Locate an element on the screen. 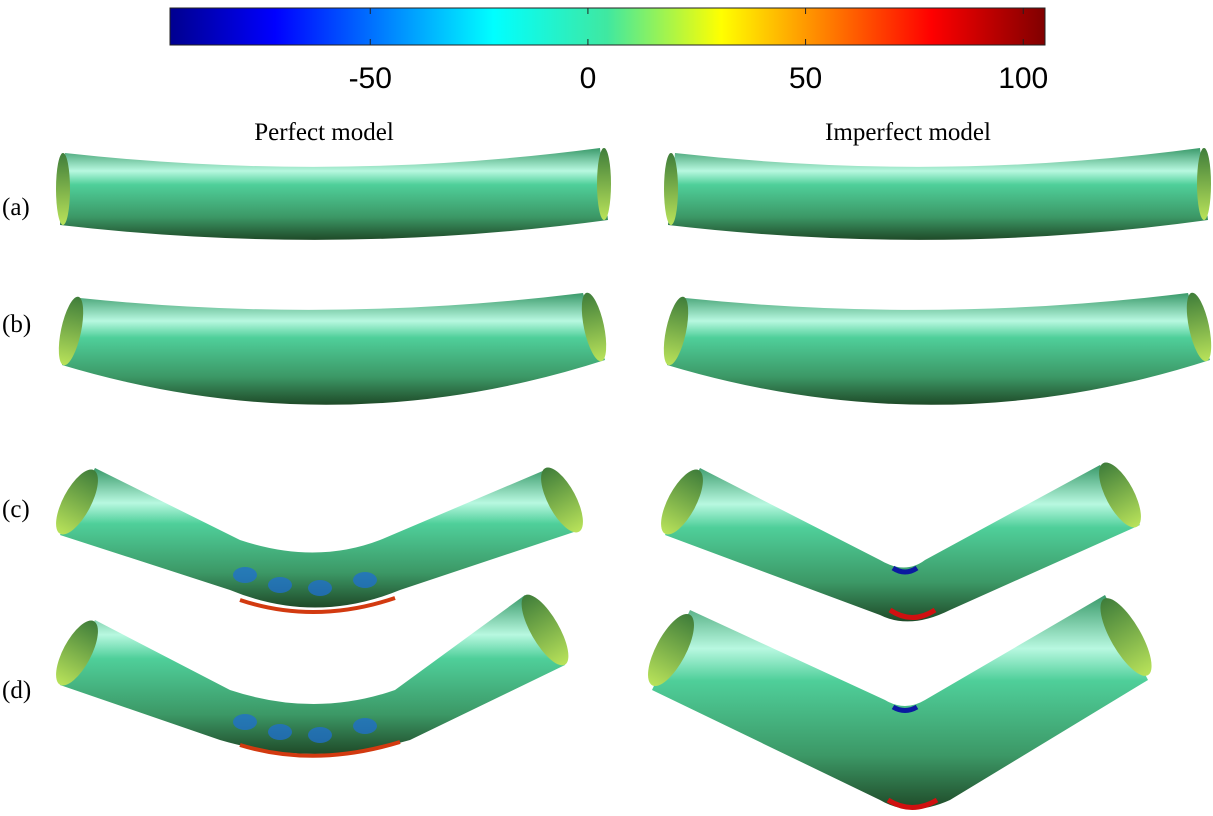 The image size is (1213, 816). colorbar-ticks: -50 0 50 100 is located at coordinates (698, 51).